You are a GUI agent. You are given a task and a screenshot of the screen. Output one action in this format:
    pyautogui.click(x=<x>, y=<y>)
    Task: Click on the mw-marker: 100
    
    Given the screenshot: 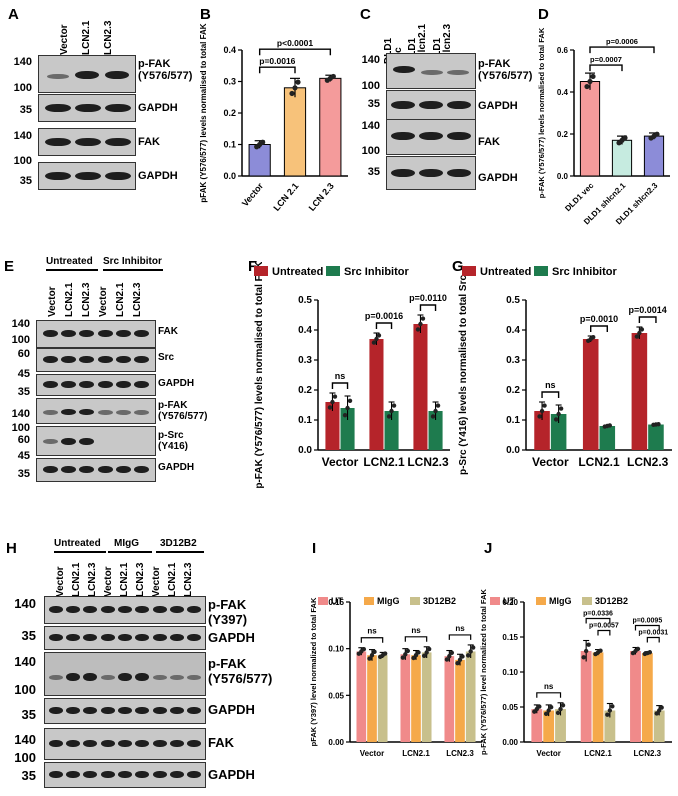 What is the action you would take?
    pyautogui.click(x=370, y=86)
    